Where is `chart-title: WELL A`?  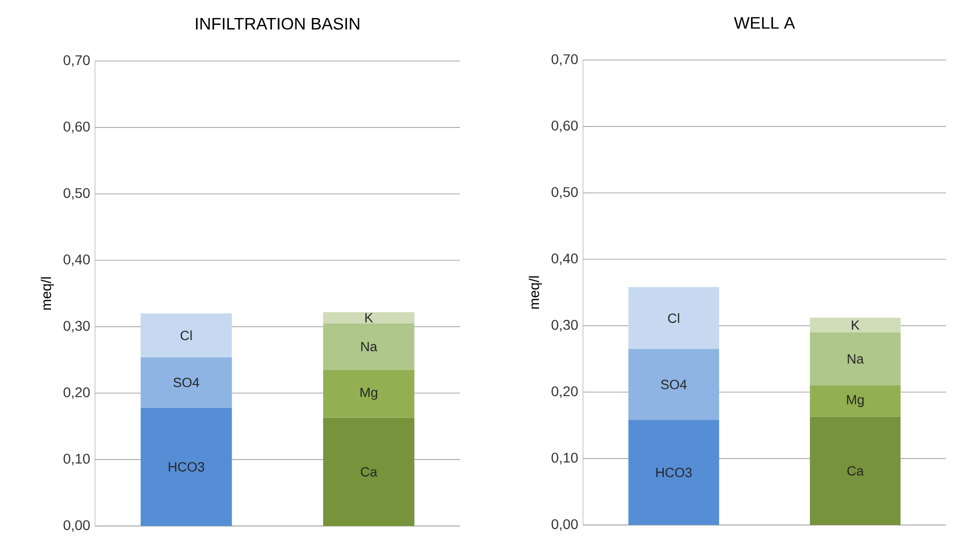 chart-title: WELL A is located at coordinates (765, 23).